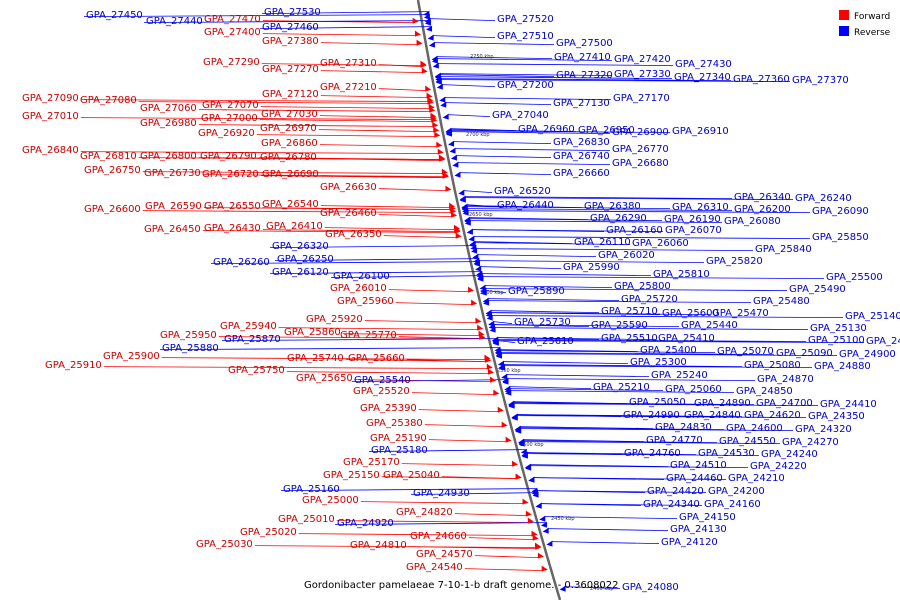 The height and width of the screenshot is (600, 900). I want to click on gene-label-forward: GPA_24540, so click(434, 567).